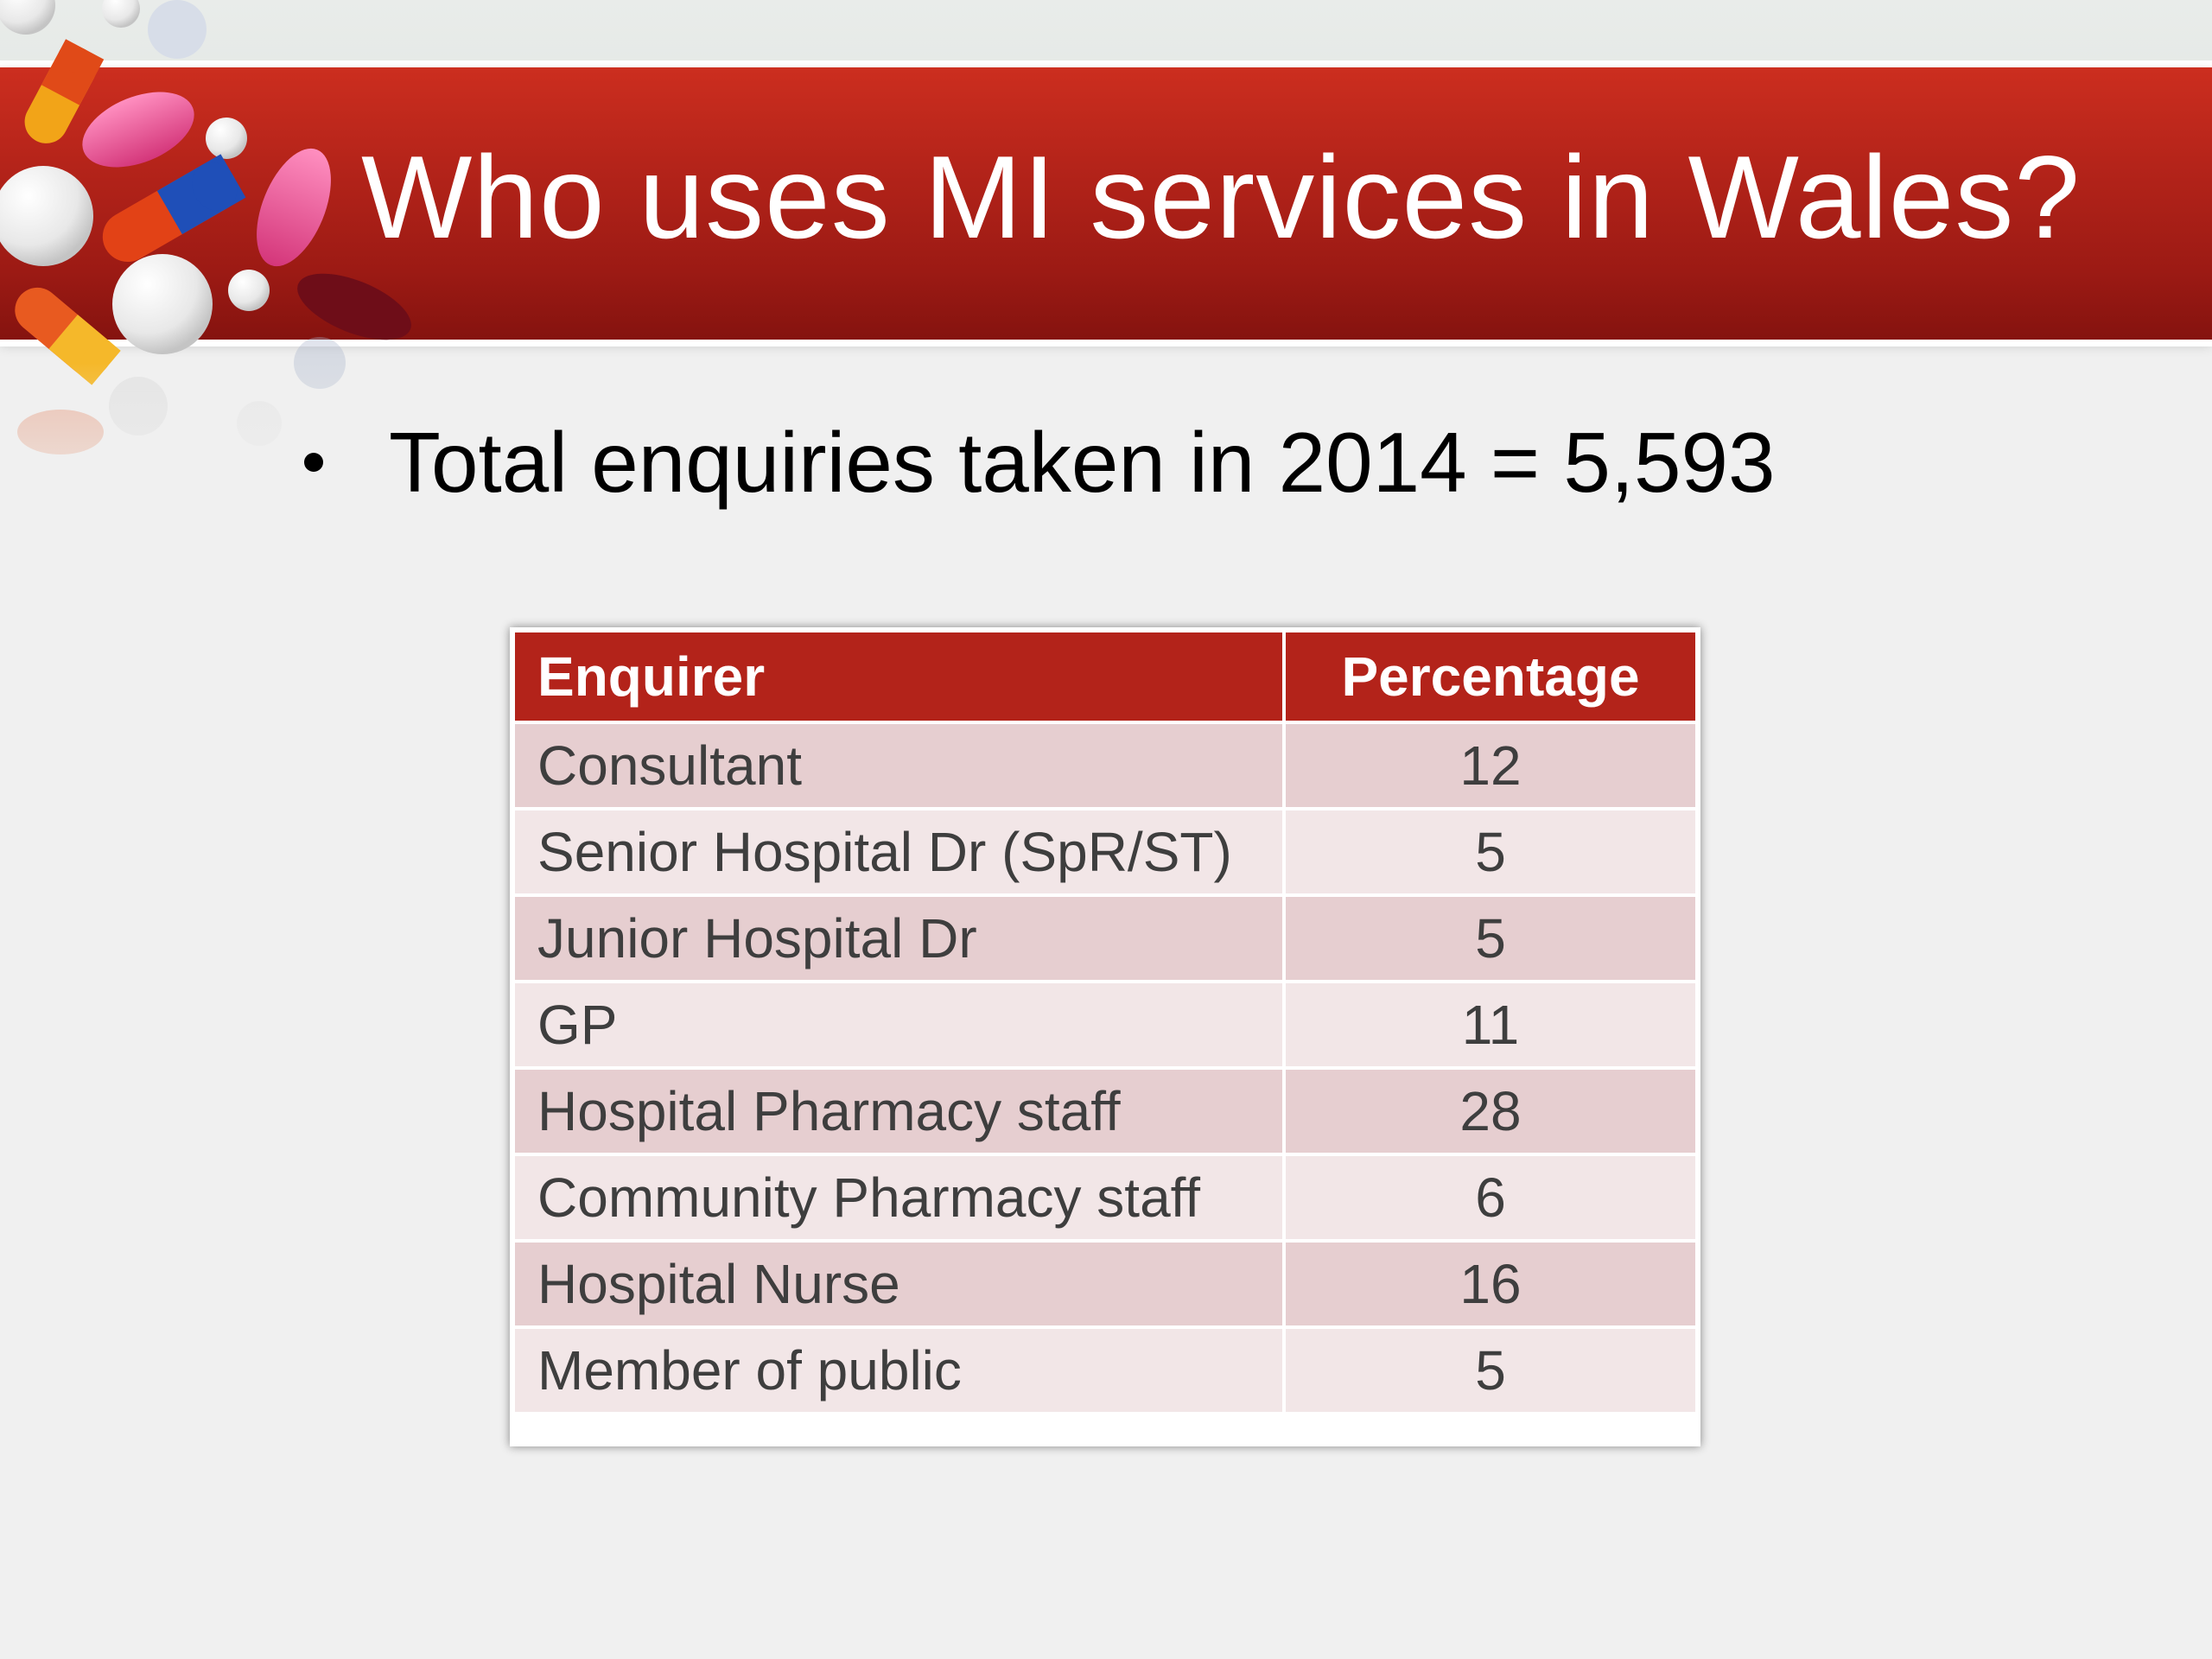 The image size is (2212, 1659). I want to click on slide-title: Who uses MI services in Wales?, so click(1221, 197).